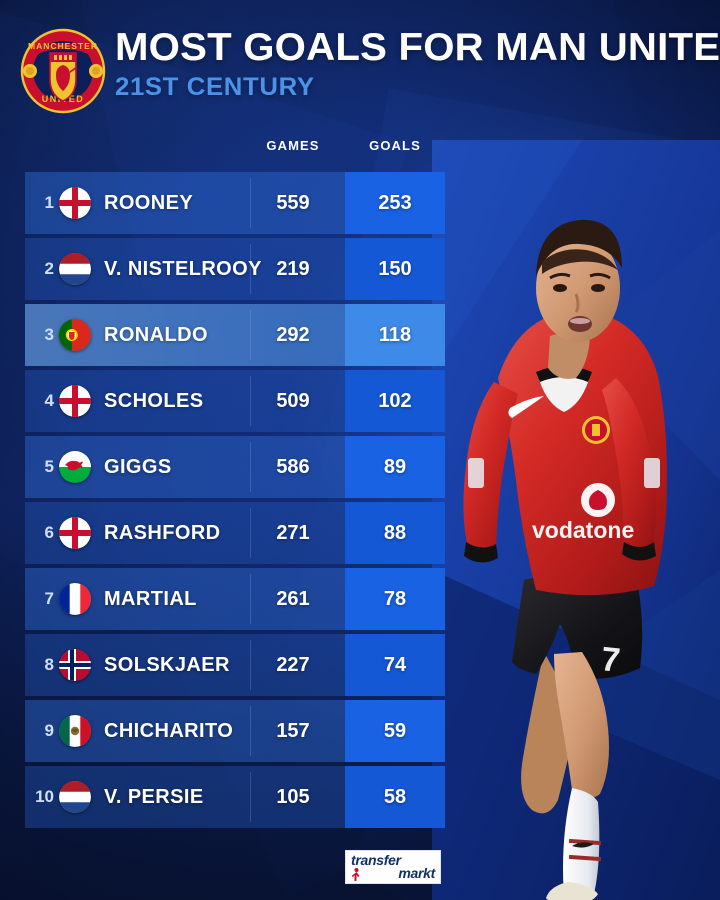 The width and height of the screenshot is (720, 900). I want to click on games-value: 105, so click(293, 796).